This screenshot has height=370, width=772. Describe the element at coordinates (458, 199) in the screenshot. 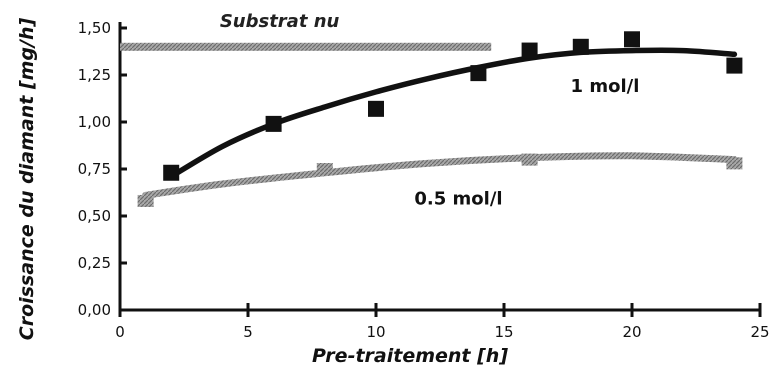

I see `series-label-05mol: 0.5 mol/l` at that location.